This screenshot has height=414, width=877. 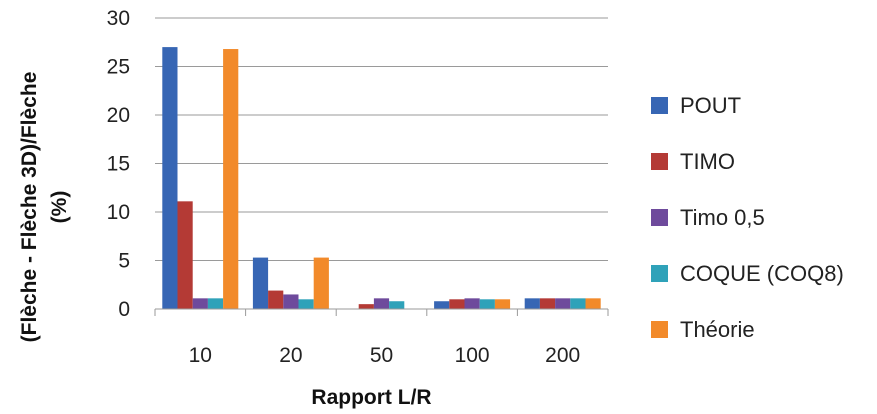 I want to click on x-axis-ticks: 10 20 50 100 200, so click(x=385, y=355).